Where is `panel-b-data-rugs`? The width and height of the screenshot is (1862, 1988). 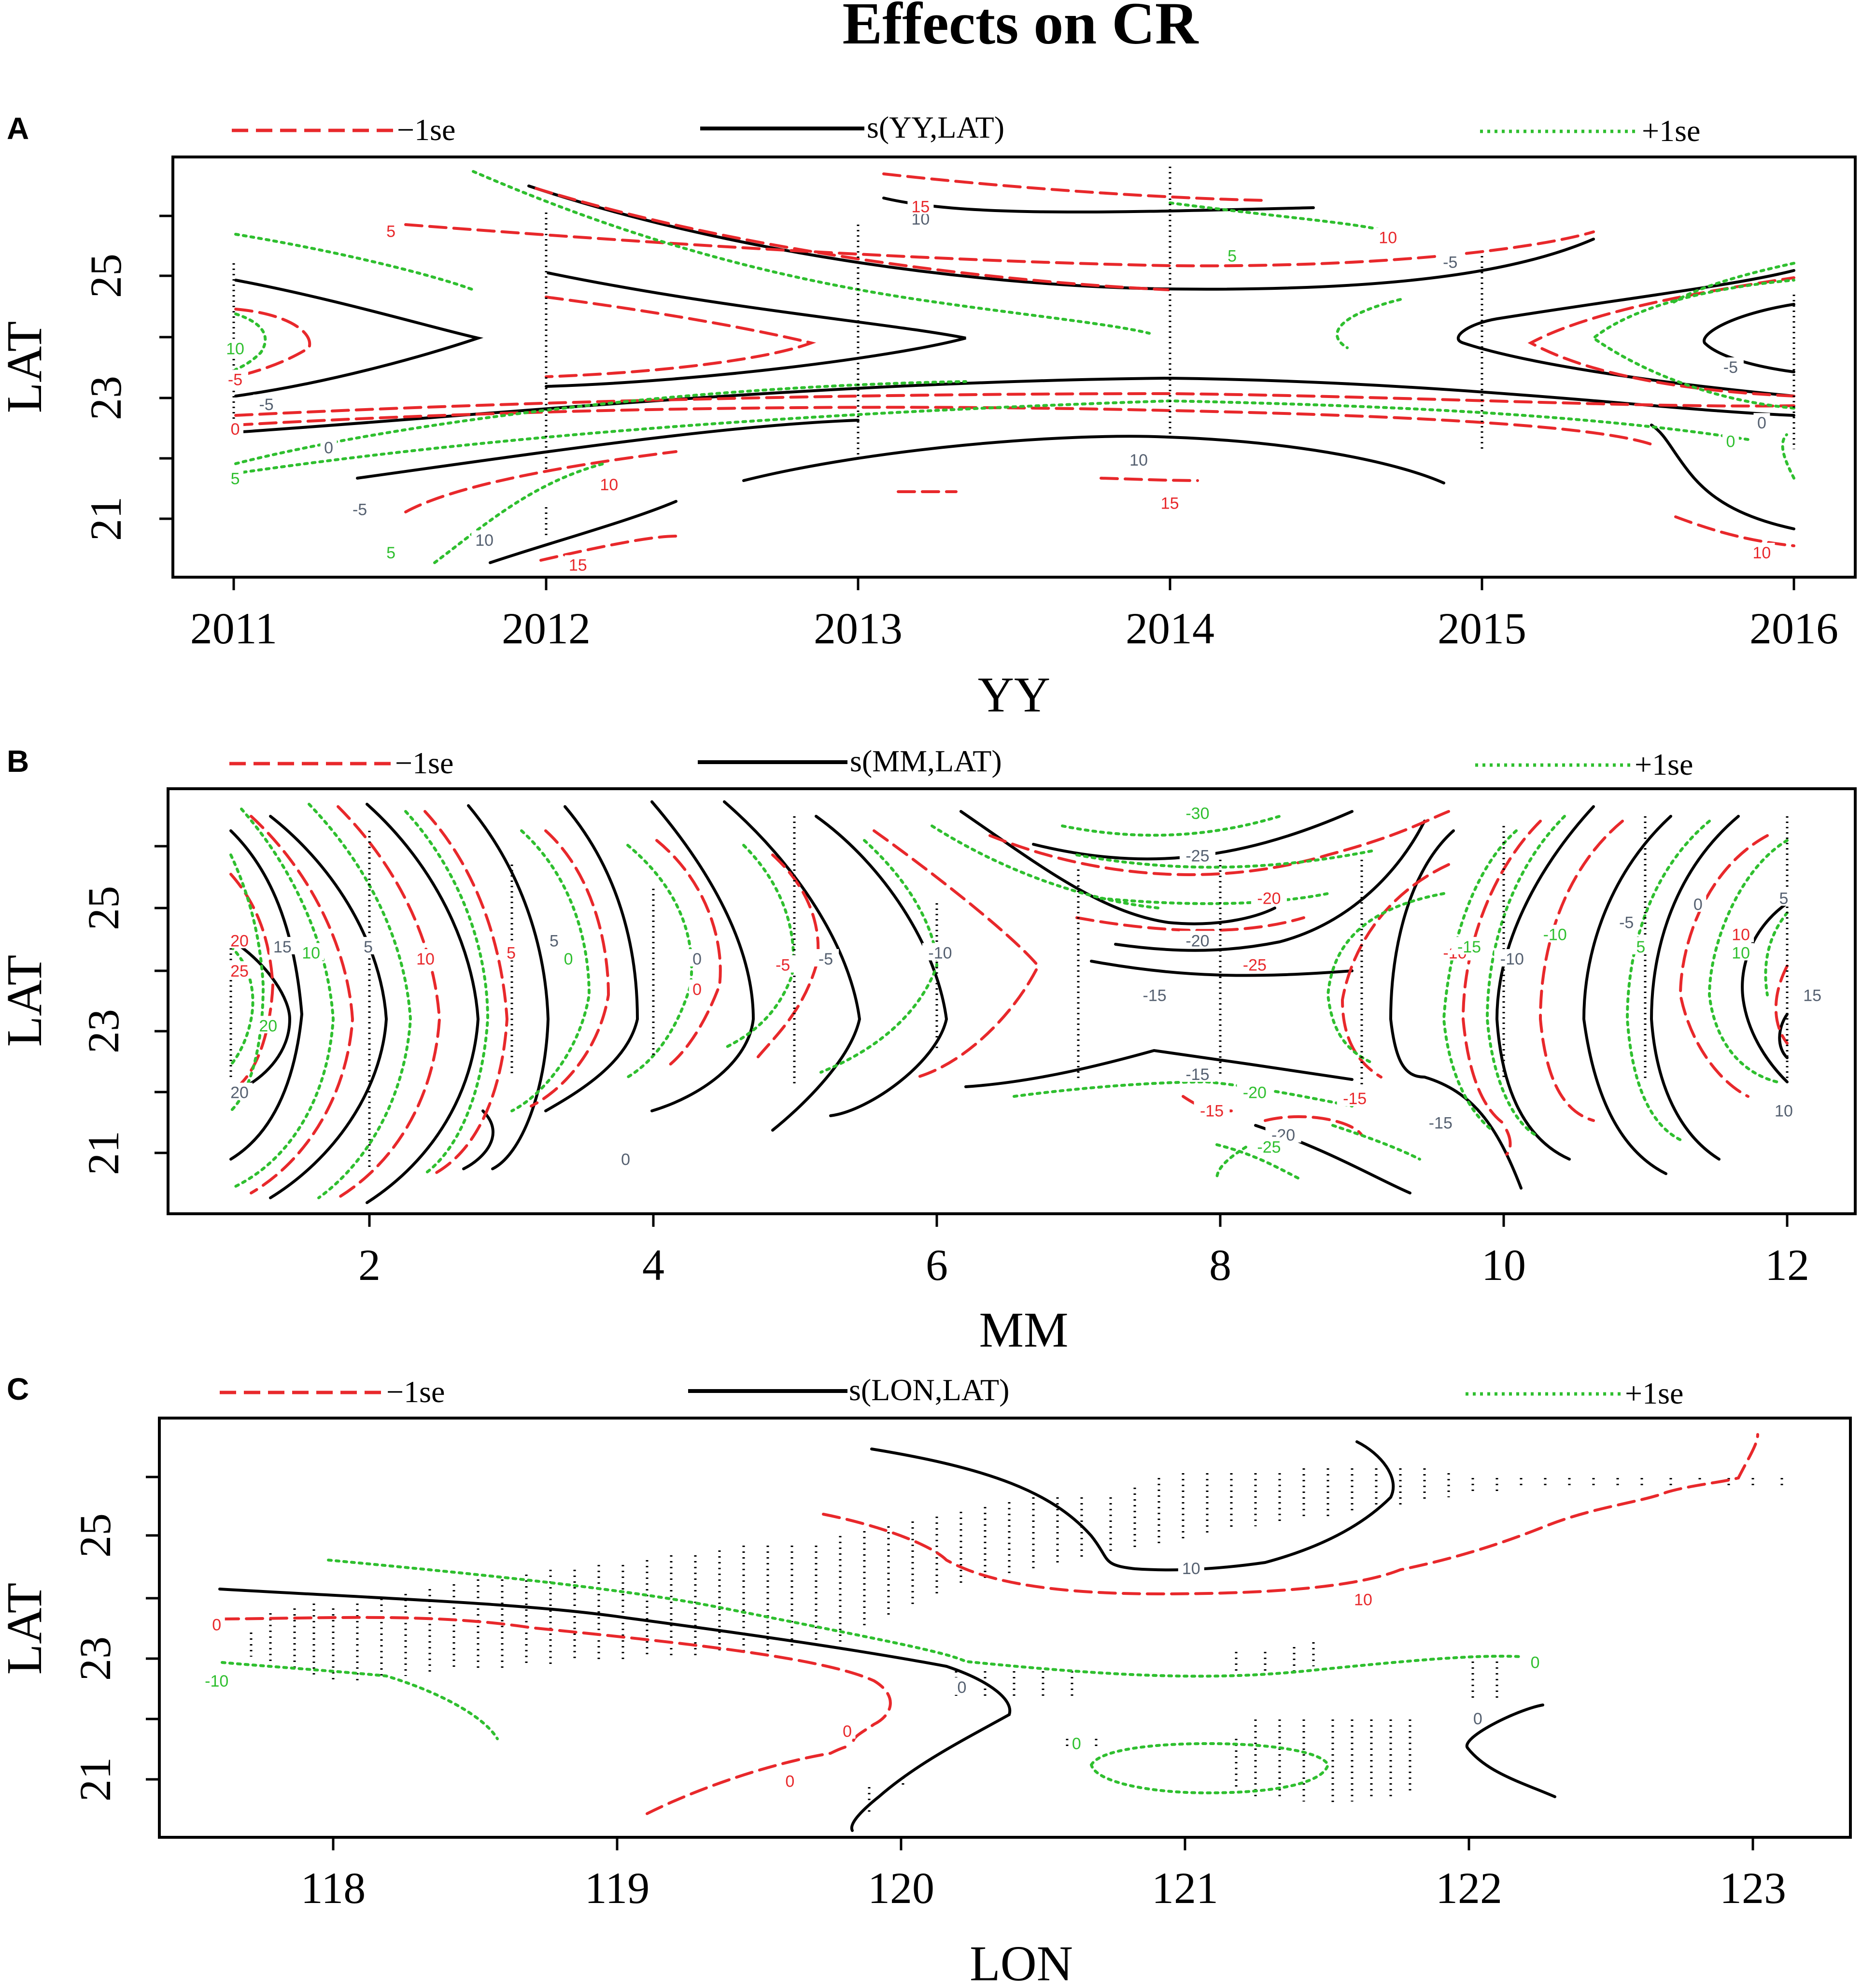 panel-b-data-rugs is located at coordinates (1009, 992).